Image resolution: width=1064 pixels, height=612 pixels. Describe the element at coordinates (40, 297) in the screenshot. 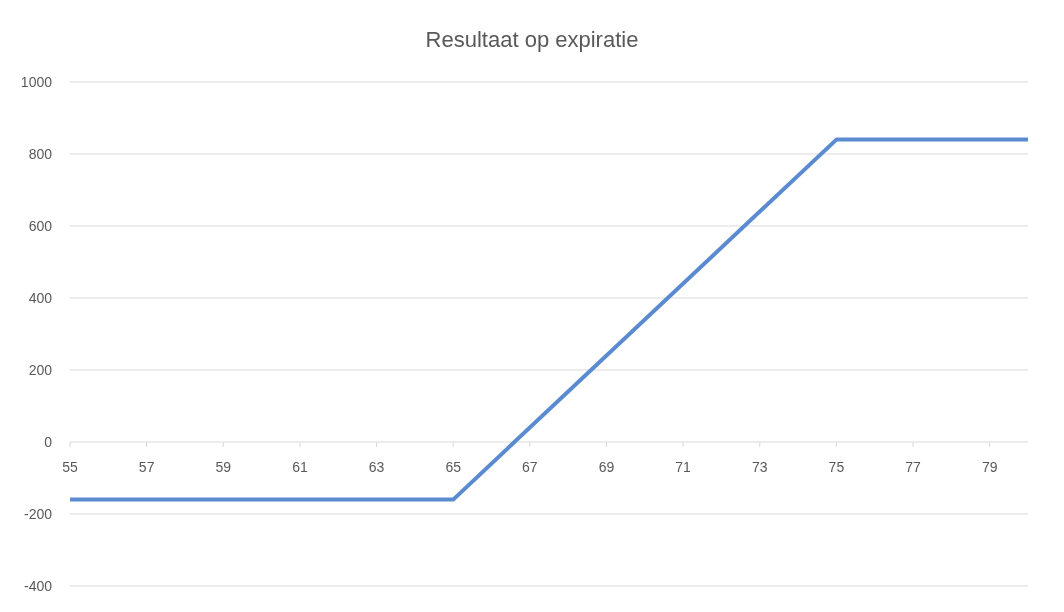

I see `y-tick-label: 400` at that location.